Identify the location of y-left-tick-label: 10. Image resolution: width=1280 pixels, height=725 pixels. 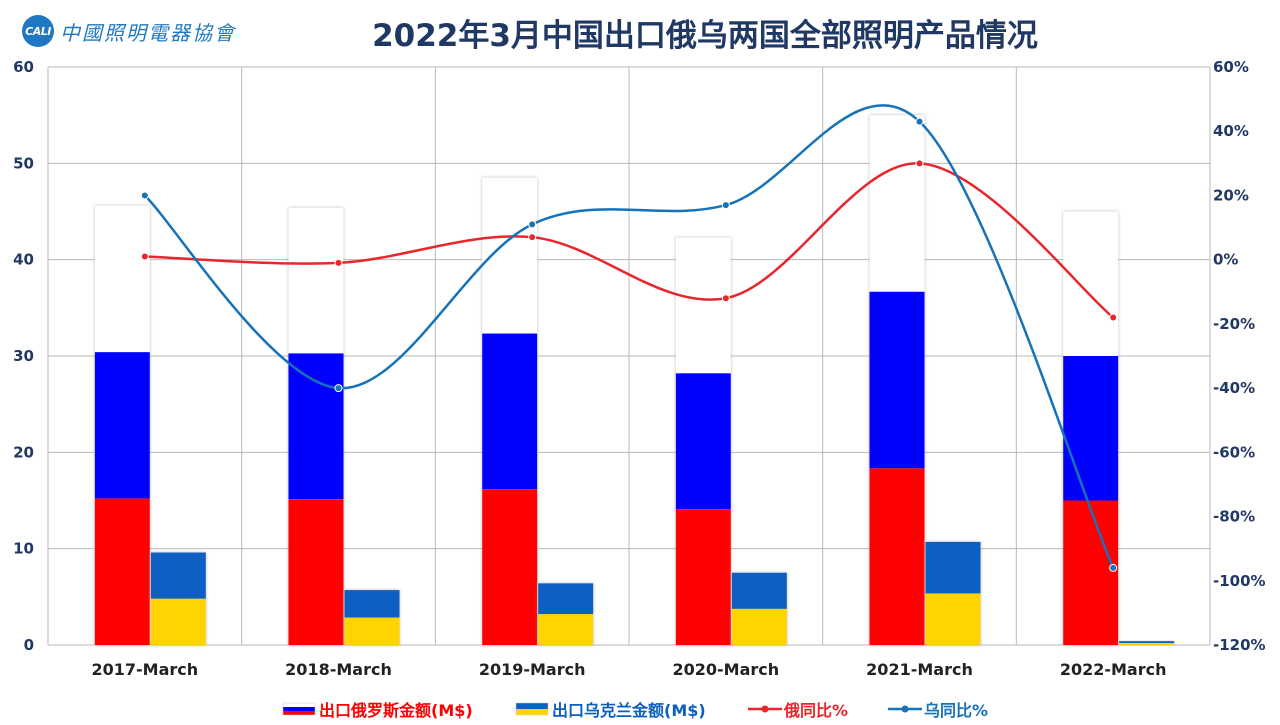
(23, 549).